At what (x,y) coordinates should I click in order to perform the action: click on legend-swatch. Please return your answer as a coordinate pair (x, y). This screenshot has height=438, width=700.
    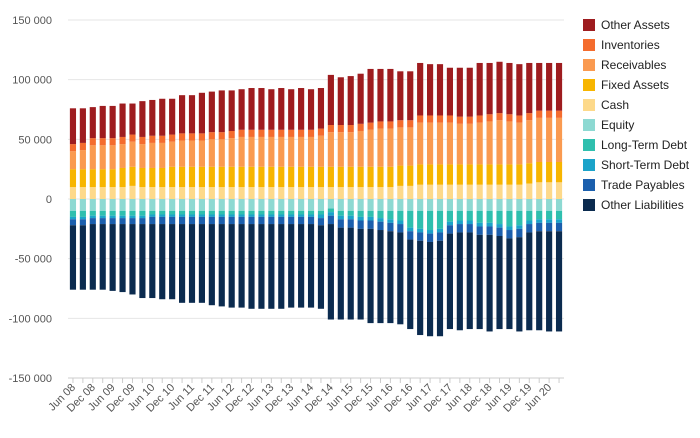
    Looking at the image, I should click on (589, 165).